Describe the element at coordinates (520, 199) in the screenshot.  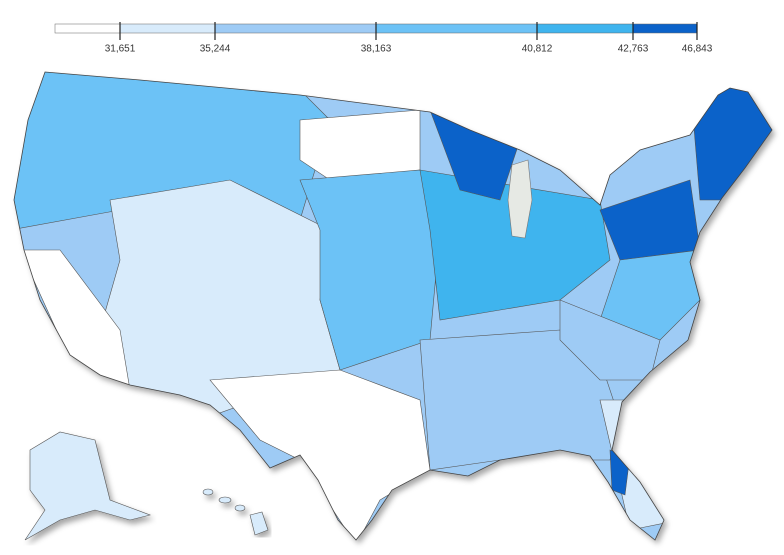
I see `lake-michigan` at that location.